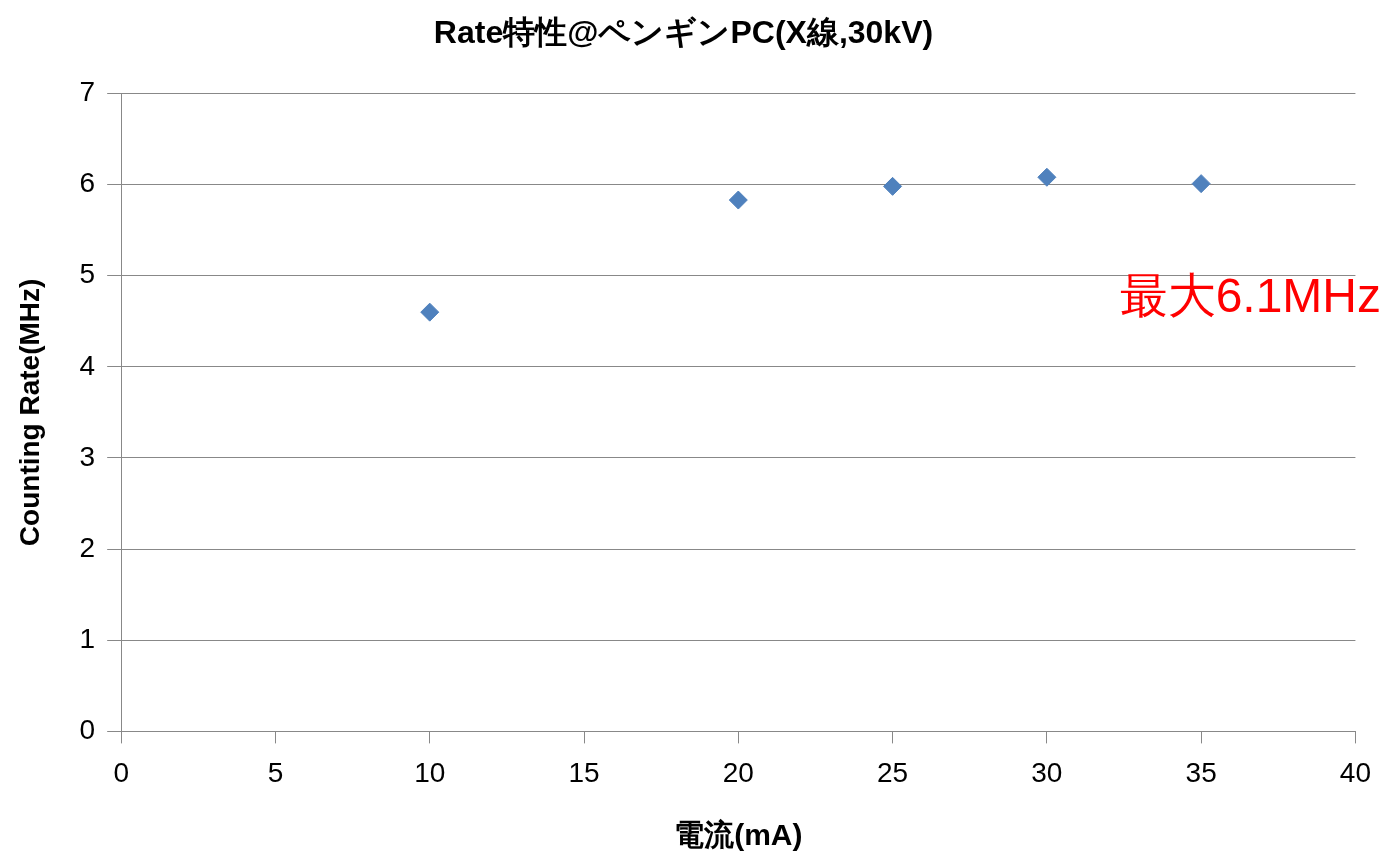 This screenshot has height=859, width=1385. Describe the element at coordinates (1047, 772) in the screenshot. I see `x-tick-label: 30` at that location.